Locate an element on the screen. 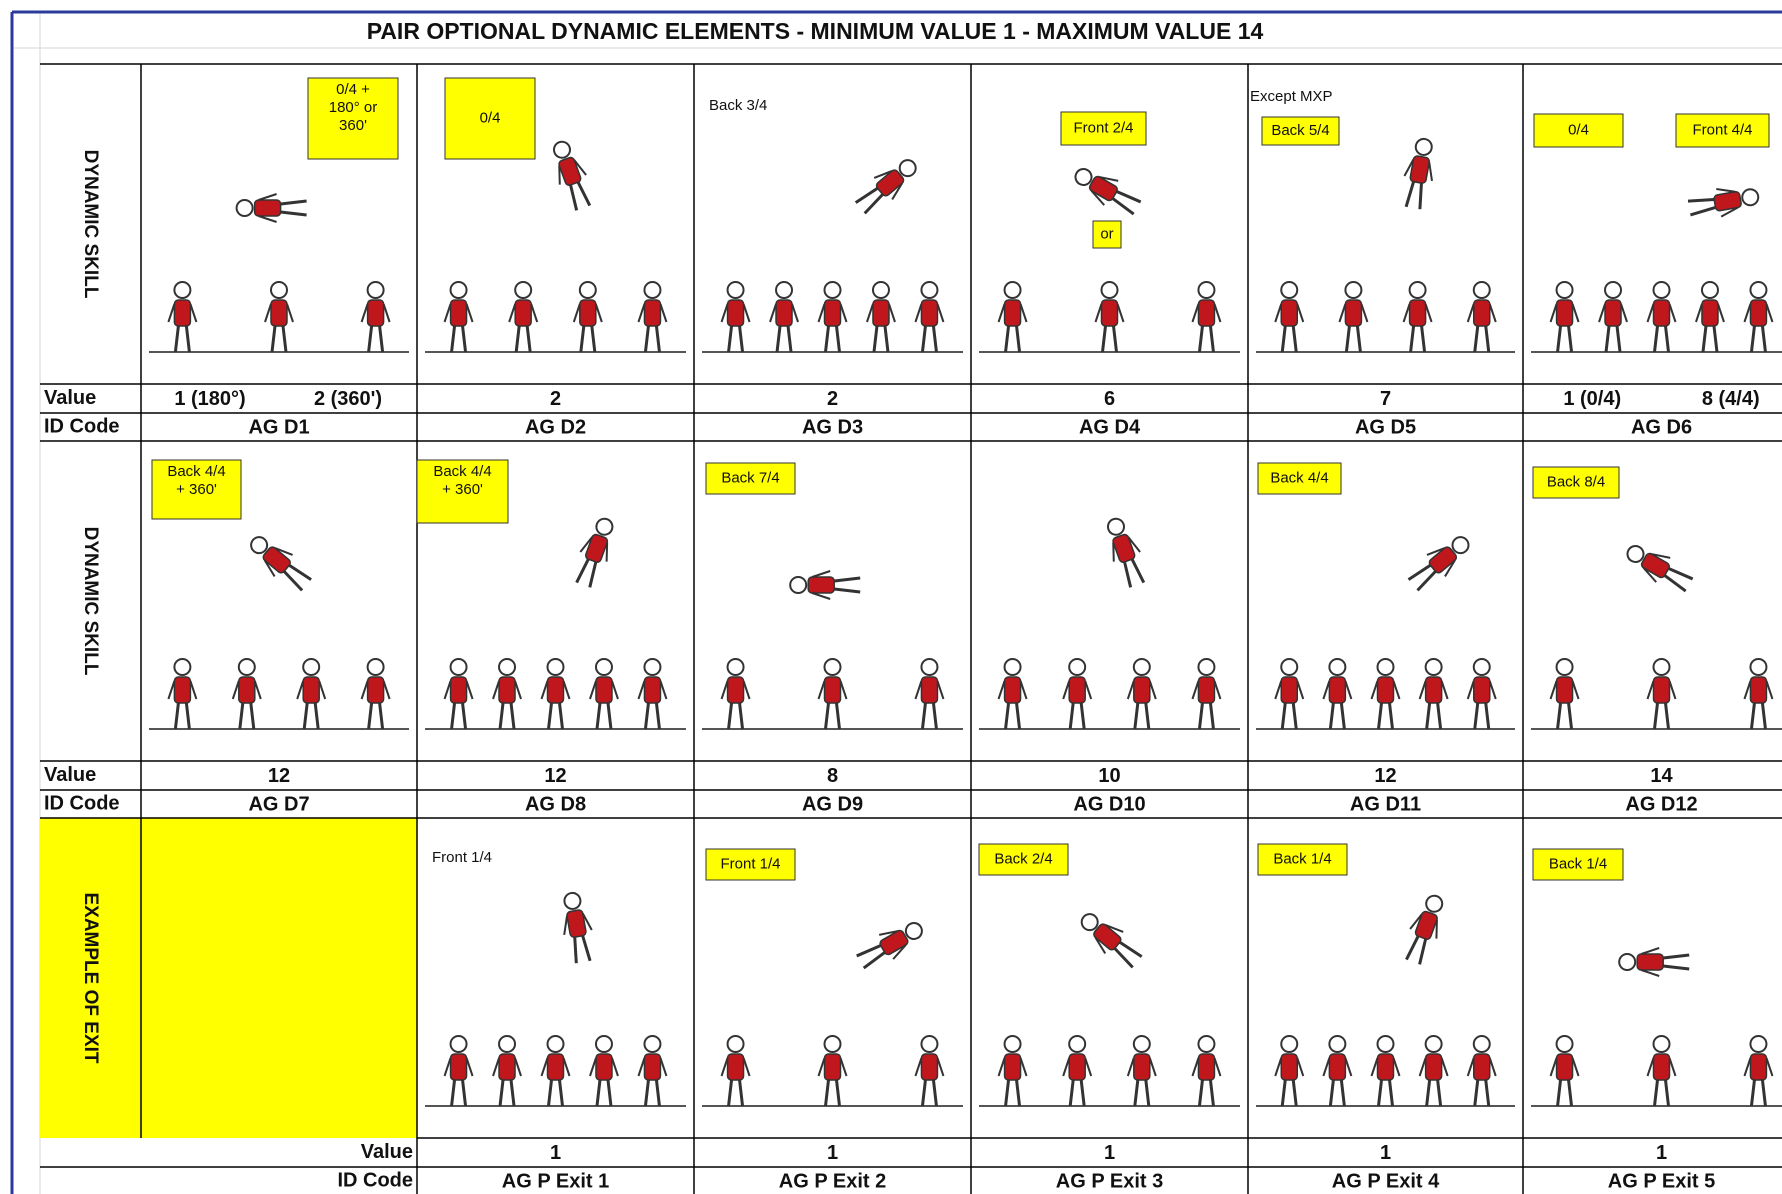 Image resolution: width=1782 pixels, height=1194 pixels. value: 1 (180°) is located at coordinates (209, 399).